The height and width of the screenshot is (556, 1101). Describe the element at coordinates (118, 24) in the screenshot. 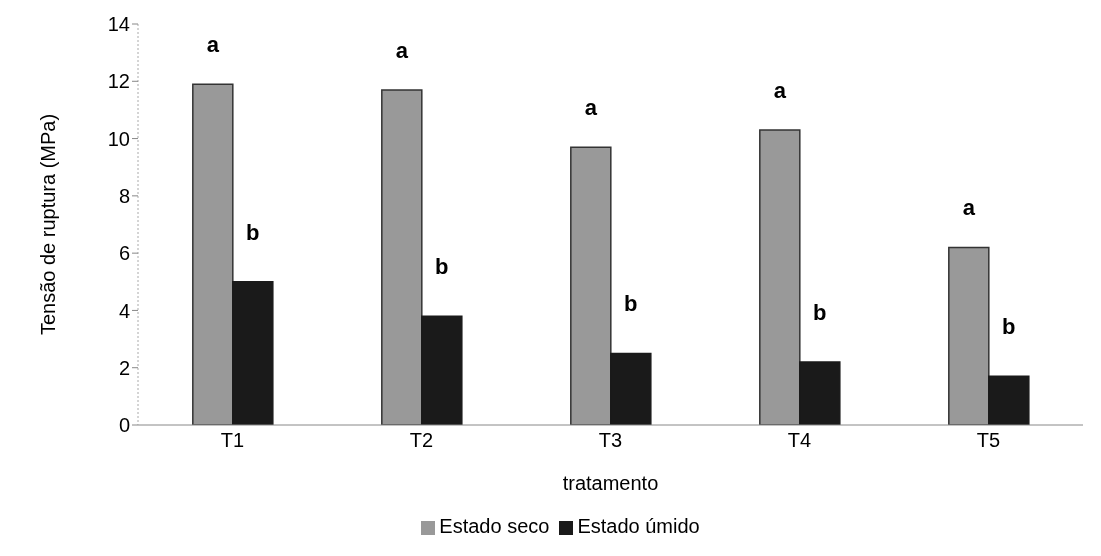

I see `y-tick-label: 14` at that location.